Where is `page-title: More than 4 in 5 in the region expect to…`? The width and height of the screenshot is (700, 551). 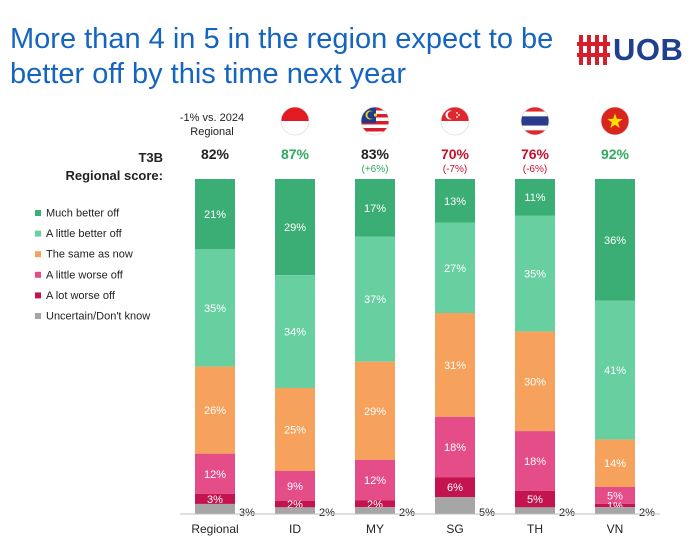
page-title: More than 4 in 5 in the region expect to… is located at coordinates (282, 56).